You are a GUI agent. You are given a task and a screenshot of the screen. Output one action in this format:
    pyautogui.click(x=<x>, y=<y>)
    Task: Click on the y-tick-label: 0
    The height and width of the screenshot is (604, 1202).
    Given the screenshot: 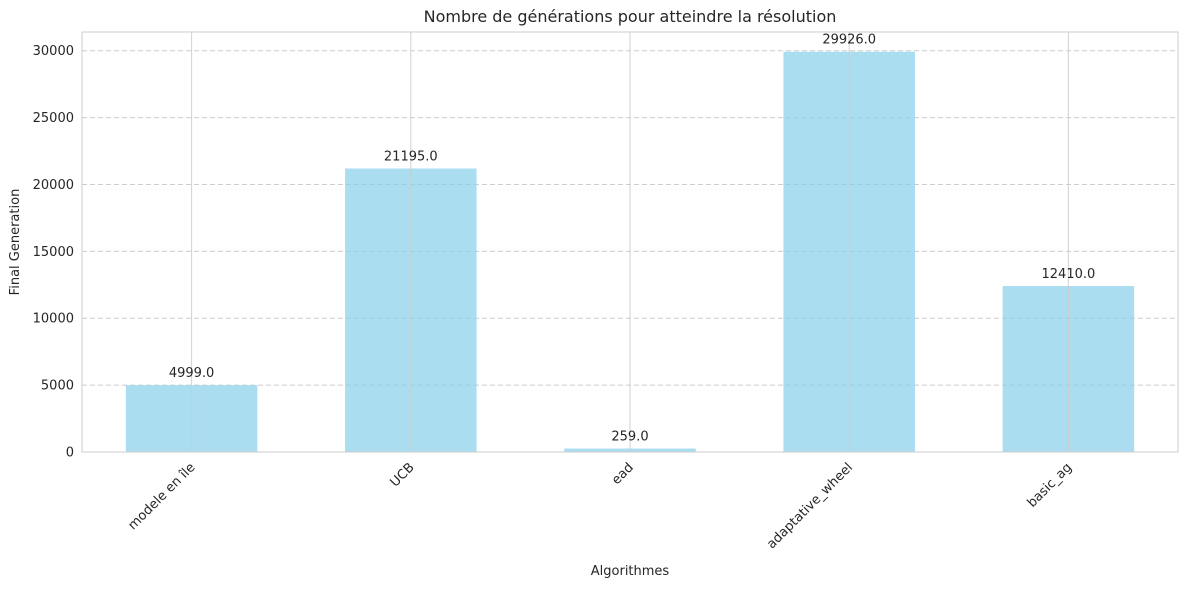 What is the action you would take?
    pyautogui.click(x=70, y=453)
    